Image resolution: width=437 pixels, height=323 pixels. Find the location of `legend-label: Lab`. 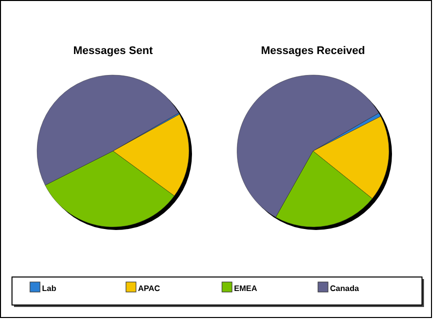

legend-label: Lab is located at coordinates (49, 288).